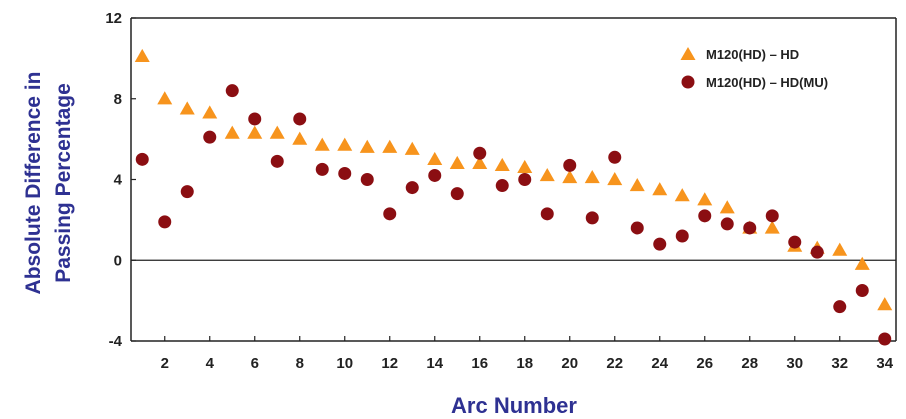  What do you see at coordinates (63, 183) in the screenshot?
I see `y-axis-title-line-2: Passing Percentage` at bounding box center [63, 183].